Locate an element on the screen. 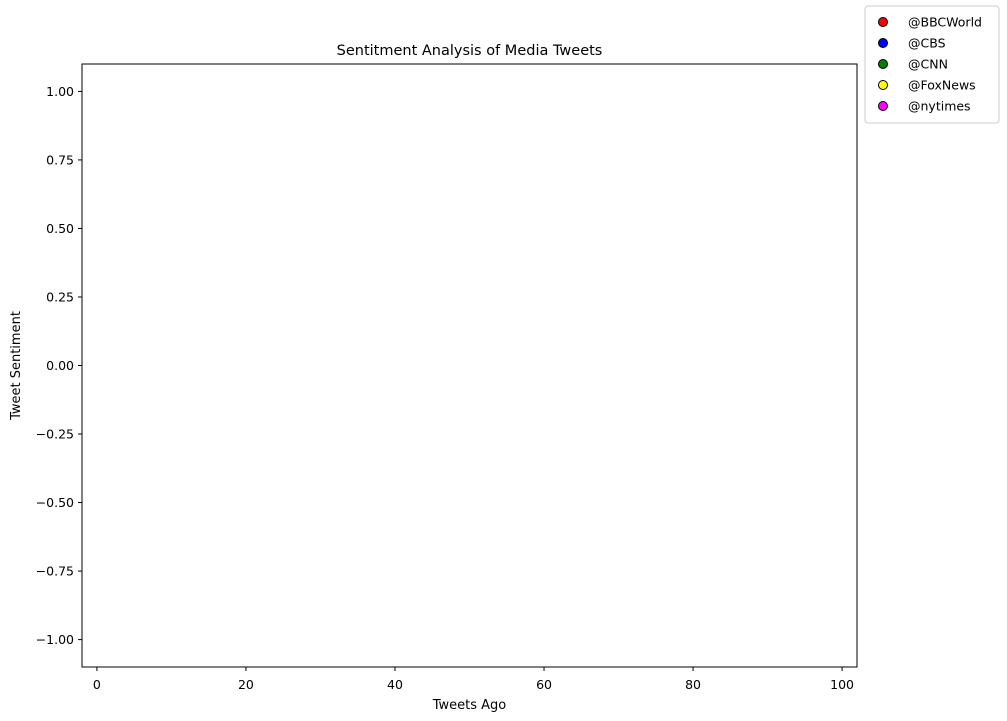  y-tick-label: 0.00 is located at coordinates (60, 365).